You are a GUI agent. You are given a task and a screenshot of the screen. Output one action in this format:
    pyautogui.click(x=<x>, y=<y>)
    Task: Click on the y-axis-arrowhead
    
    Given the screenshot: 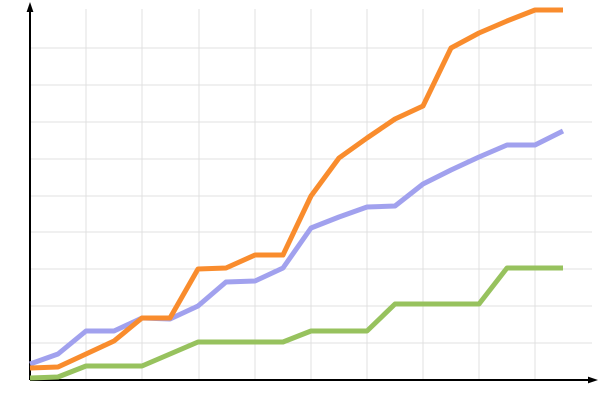 What is the action you would take?
    pyautogui.click(x=30, y=7)
    